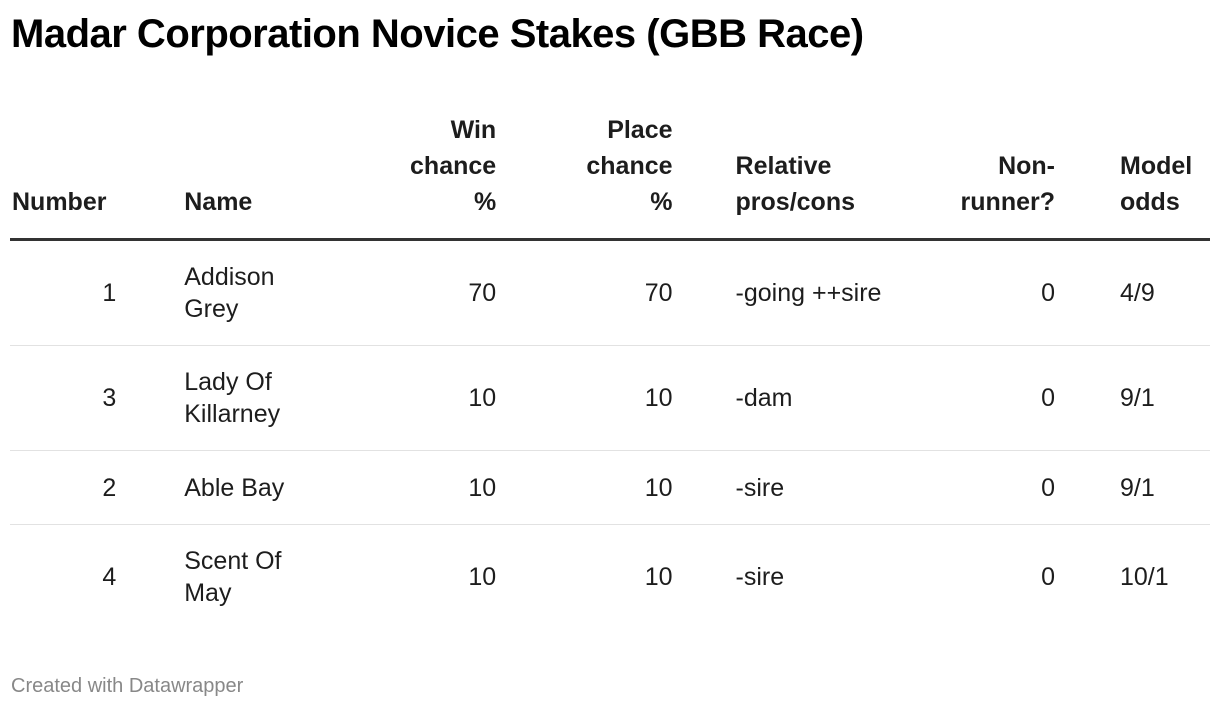 Image resolution: width=1220 pixels, height=710 pixels. What do you see at coordinates (97, 398) in the screenshot?
I see `cell-number: 3` at bounding box center [97, 398].